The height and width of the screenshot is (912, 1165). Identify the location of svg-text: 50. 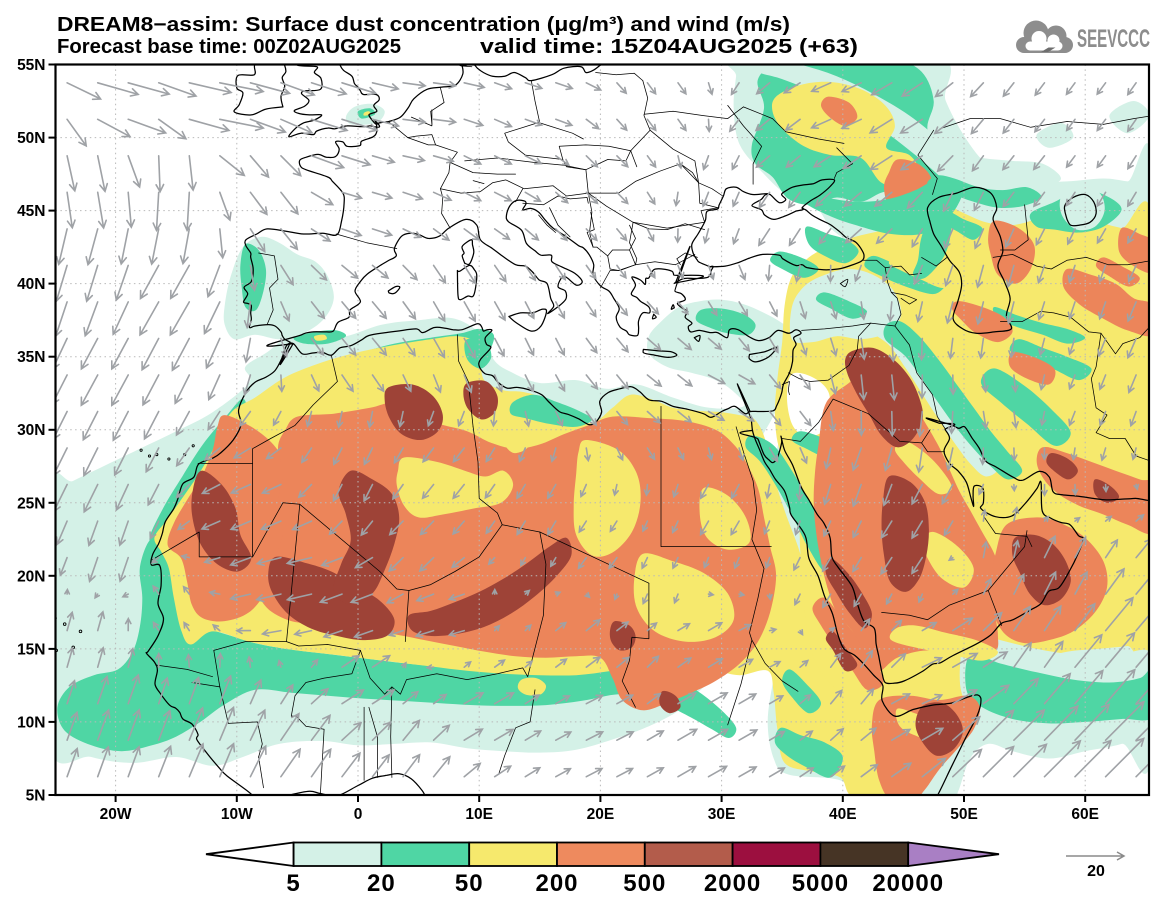
(469, 883).